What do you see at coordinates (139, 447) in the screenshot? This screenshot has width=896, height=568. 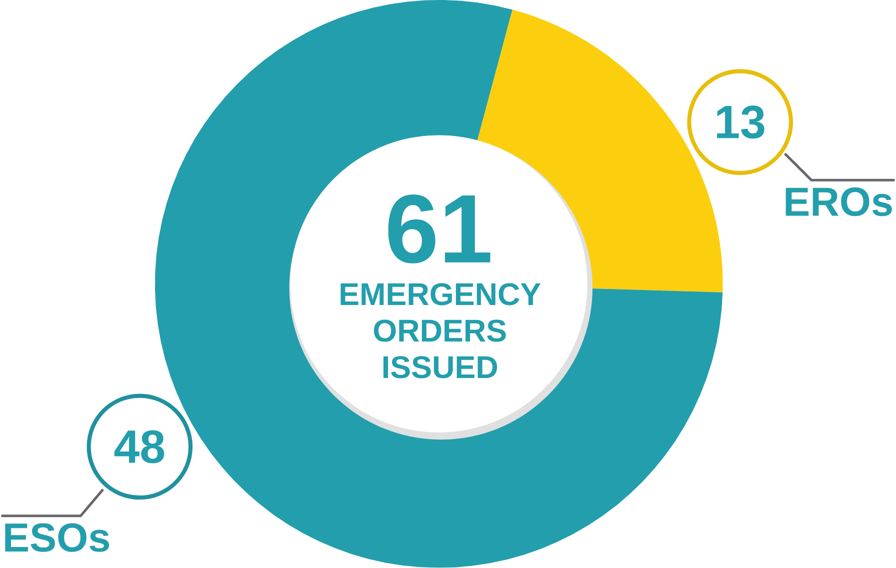 I see `data-label: 48` at bounding box center [139, 447].